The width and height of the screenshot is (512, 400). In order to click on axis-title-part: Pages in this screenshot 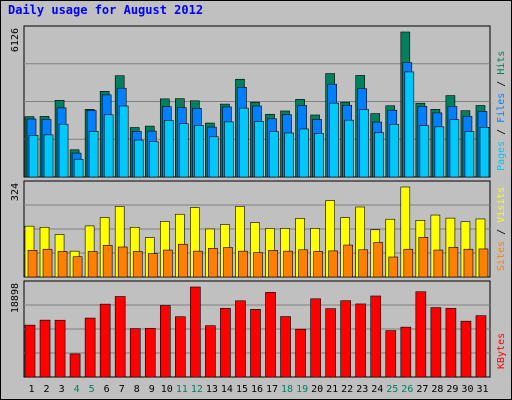, I will do `click(501, 156)`.